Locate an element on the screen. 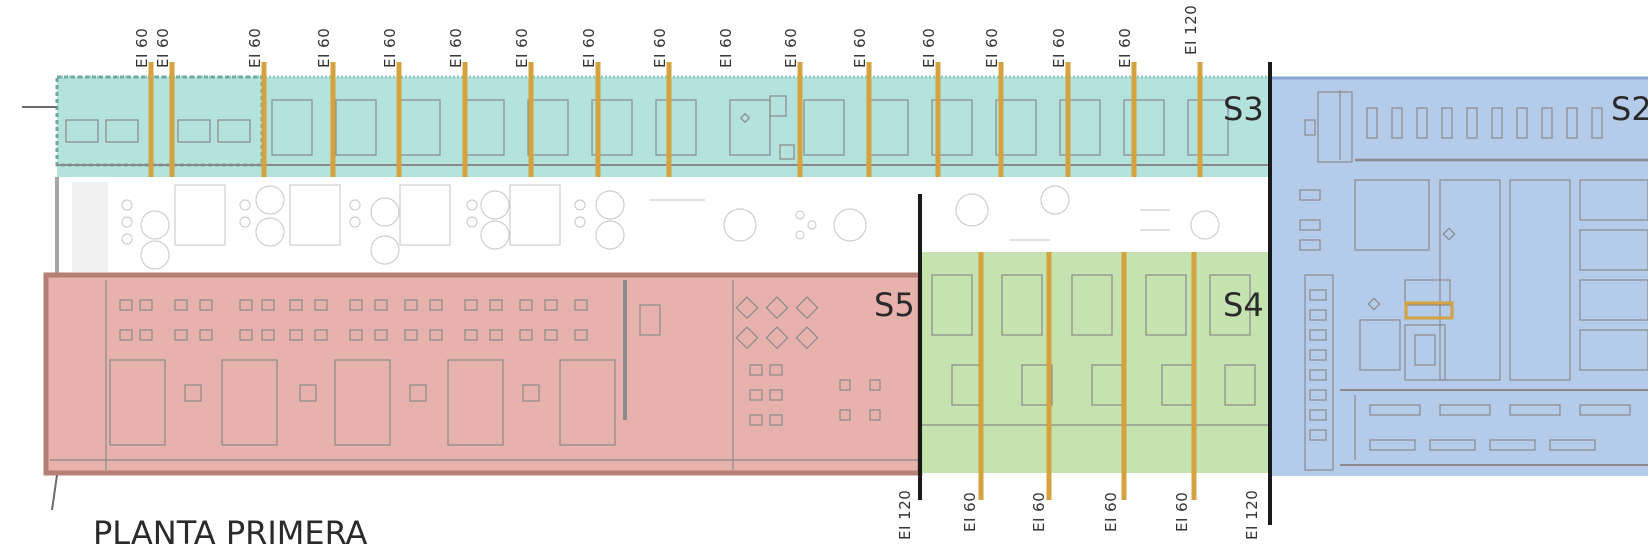  sector-s3-zone is located at coordinates (662, 126).